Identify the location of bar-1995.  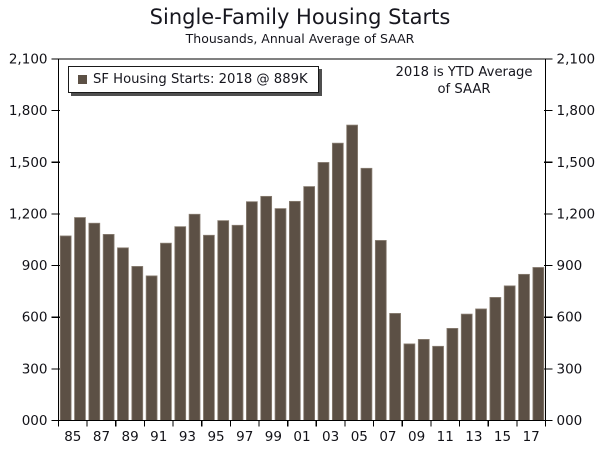
(209, 327).